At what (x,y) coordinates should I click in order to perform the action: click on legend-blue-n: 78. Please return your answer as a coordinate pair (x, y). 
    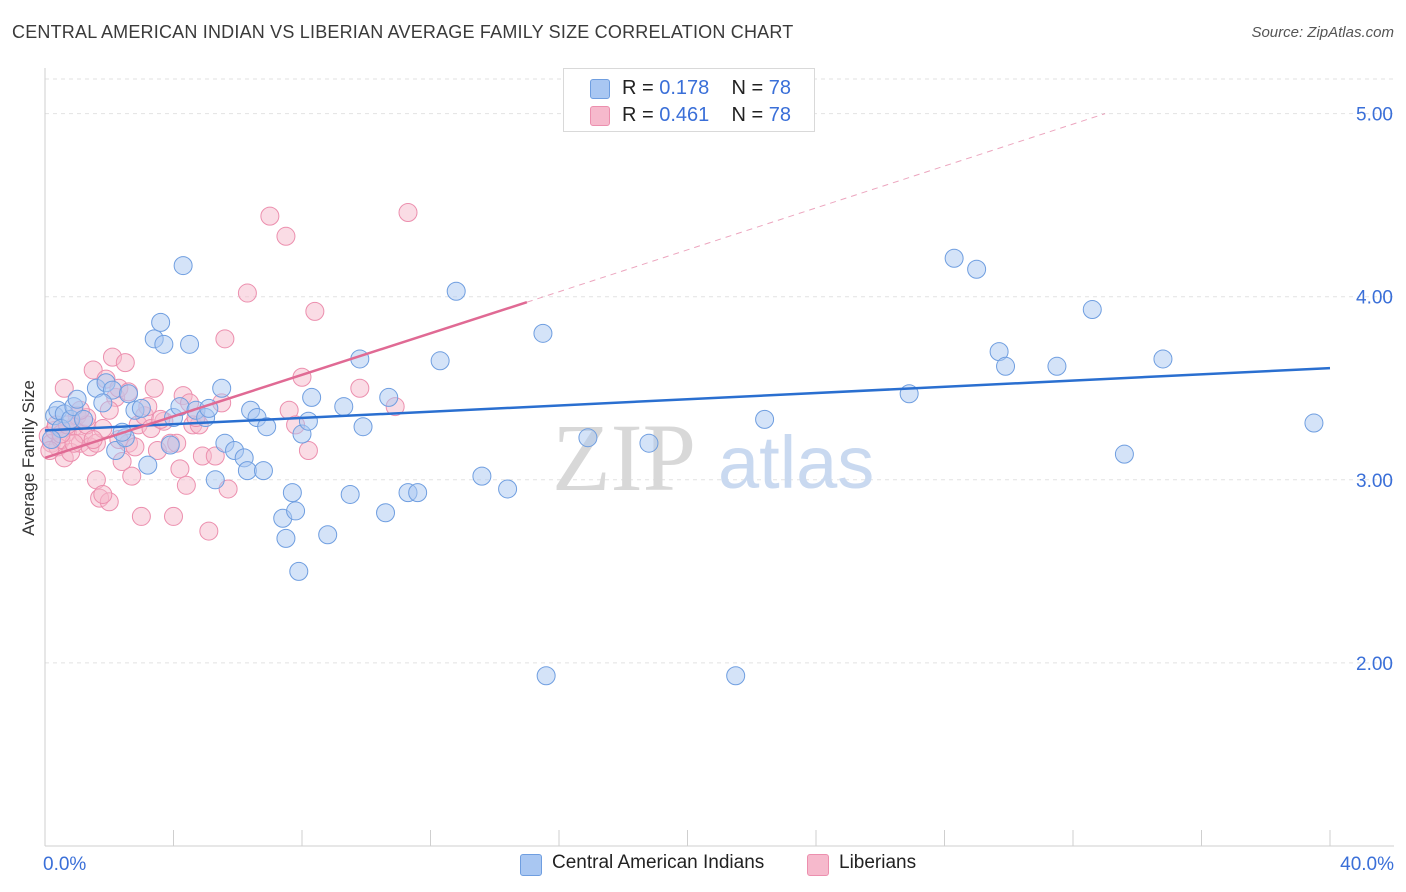
    Looking at the image, I should click on (780, 88).